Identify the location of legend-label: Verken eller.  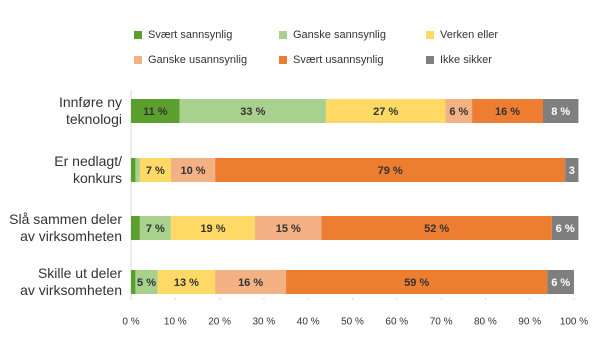
(469, 35).